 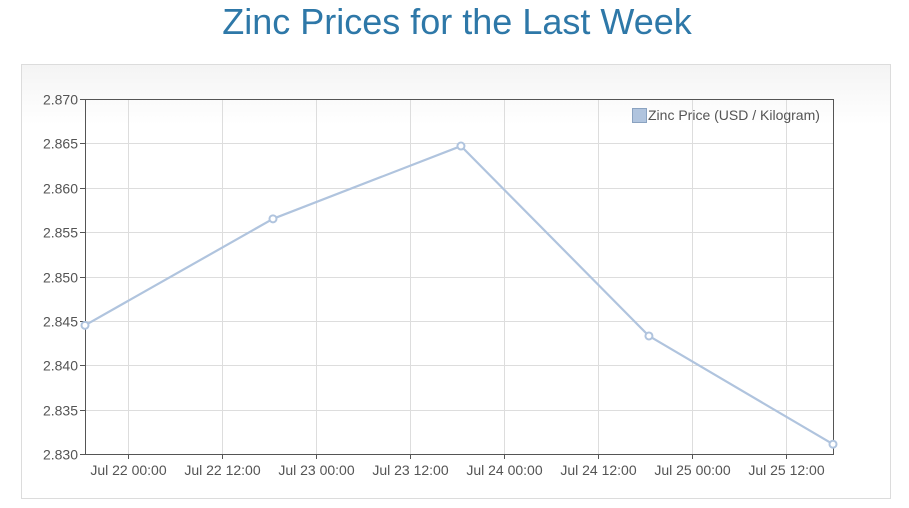 What do you see at coordinates (60, 189) in the screenshot?
I see `y-tick-label: 2.860` at bounding box center [60, 189].